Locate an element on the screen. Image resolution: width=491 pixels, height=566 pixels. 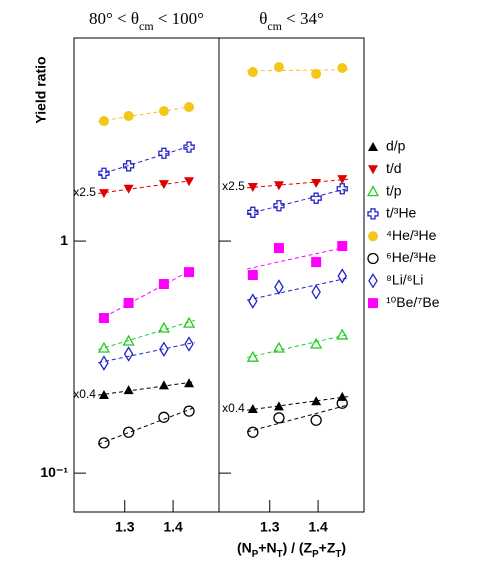
legend-label: t/d is located at coordinates (394, 168).